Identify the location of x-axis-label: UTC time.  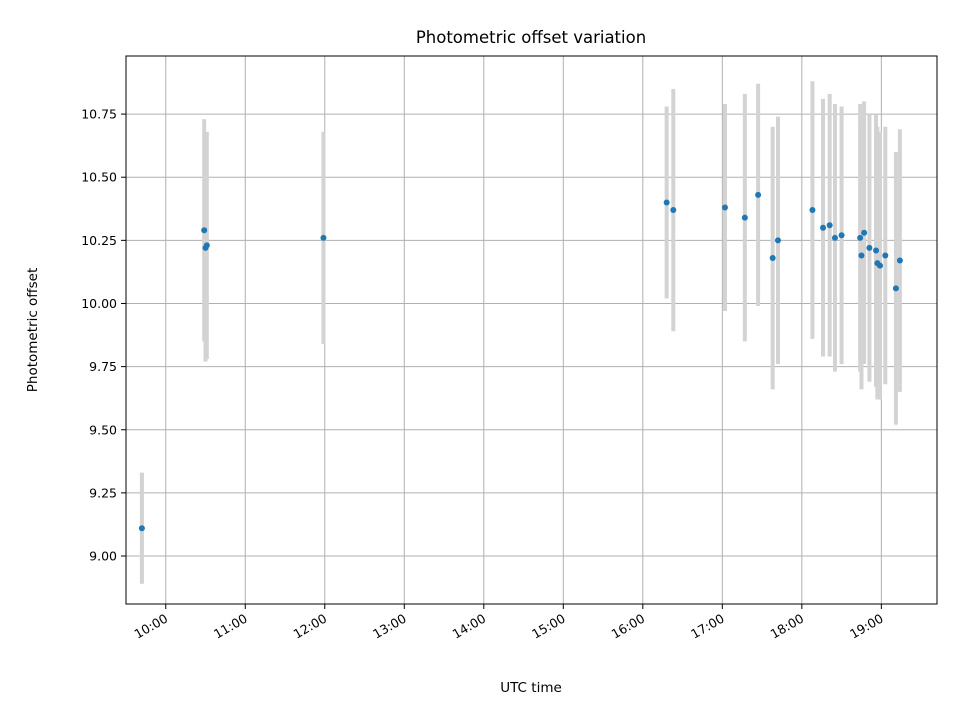
(531, 688).